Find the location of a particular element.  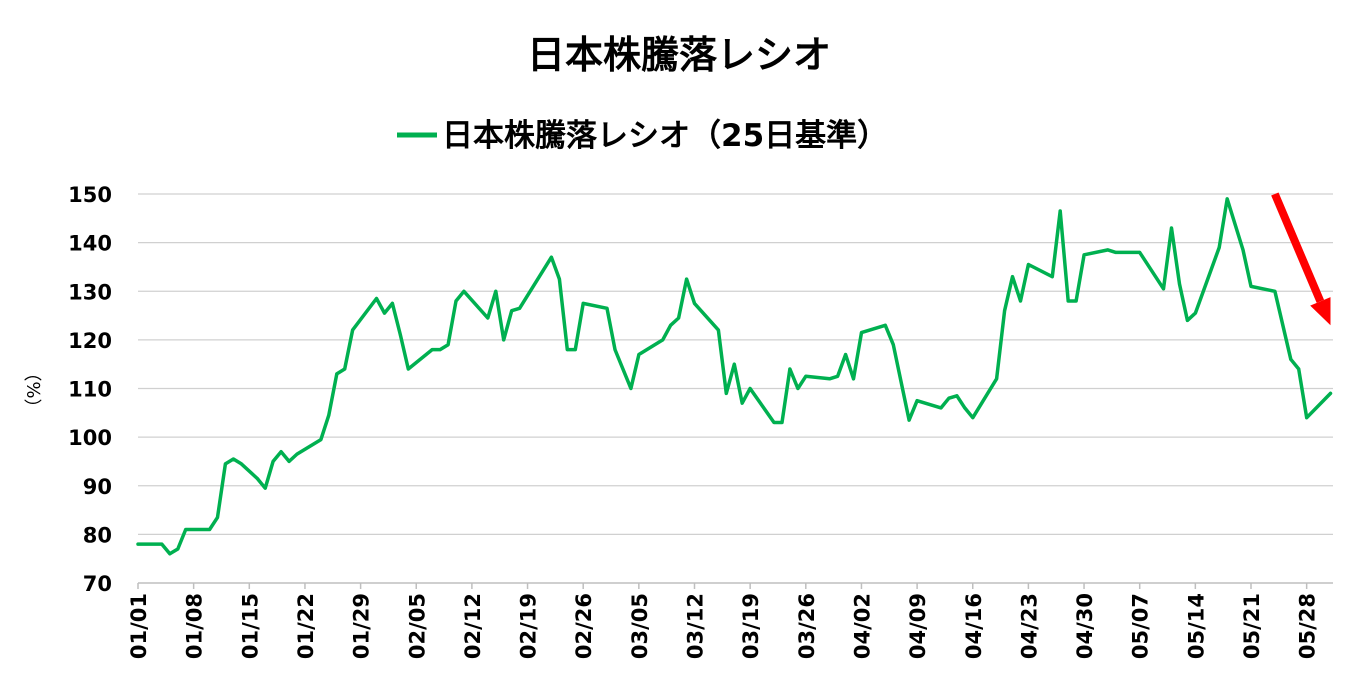

x-tick-05/28: 05/28 is located at coordinates (1308, 626).